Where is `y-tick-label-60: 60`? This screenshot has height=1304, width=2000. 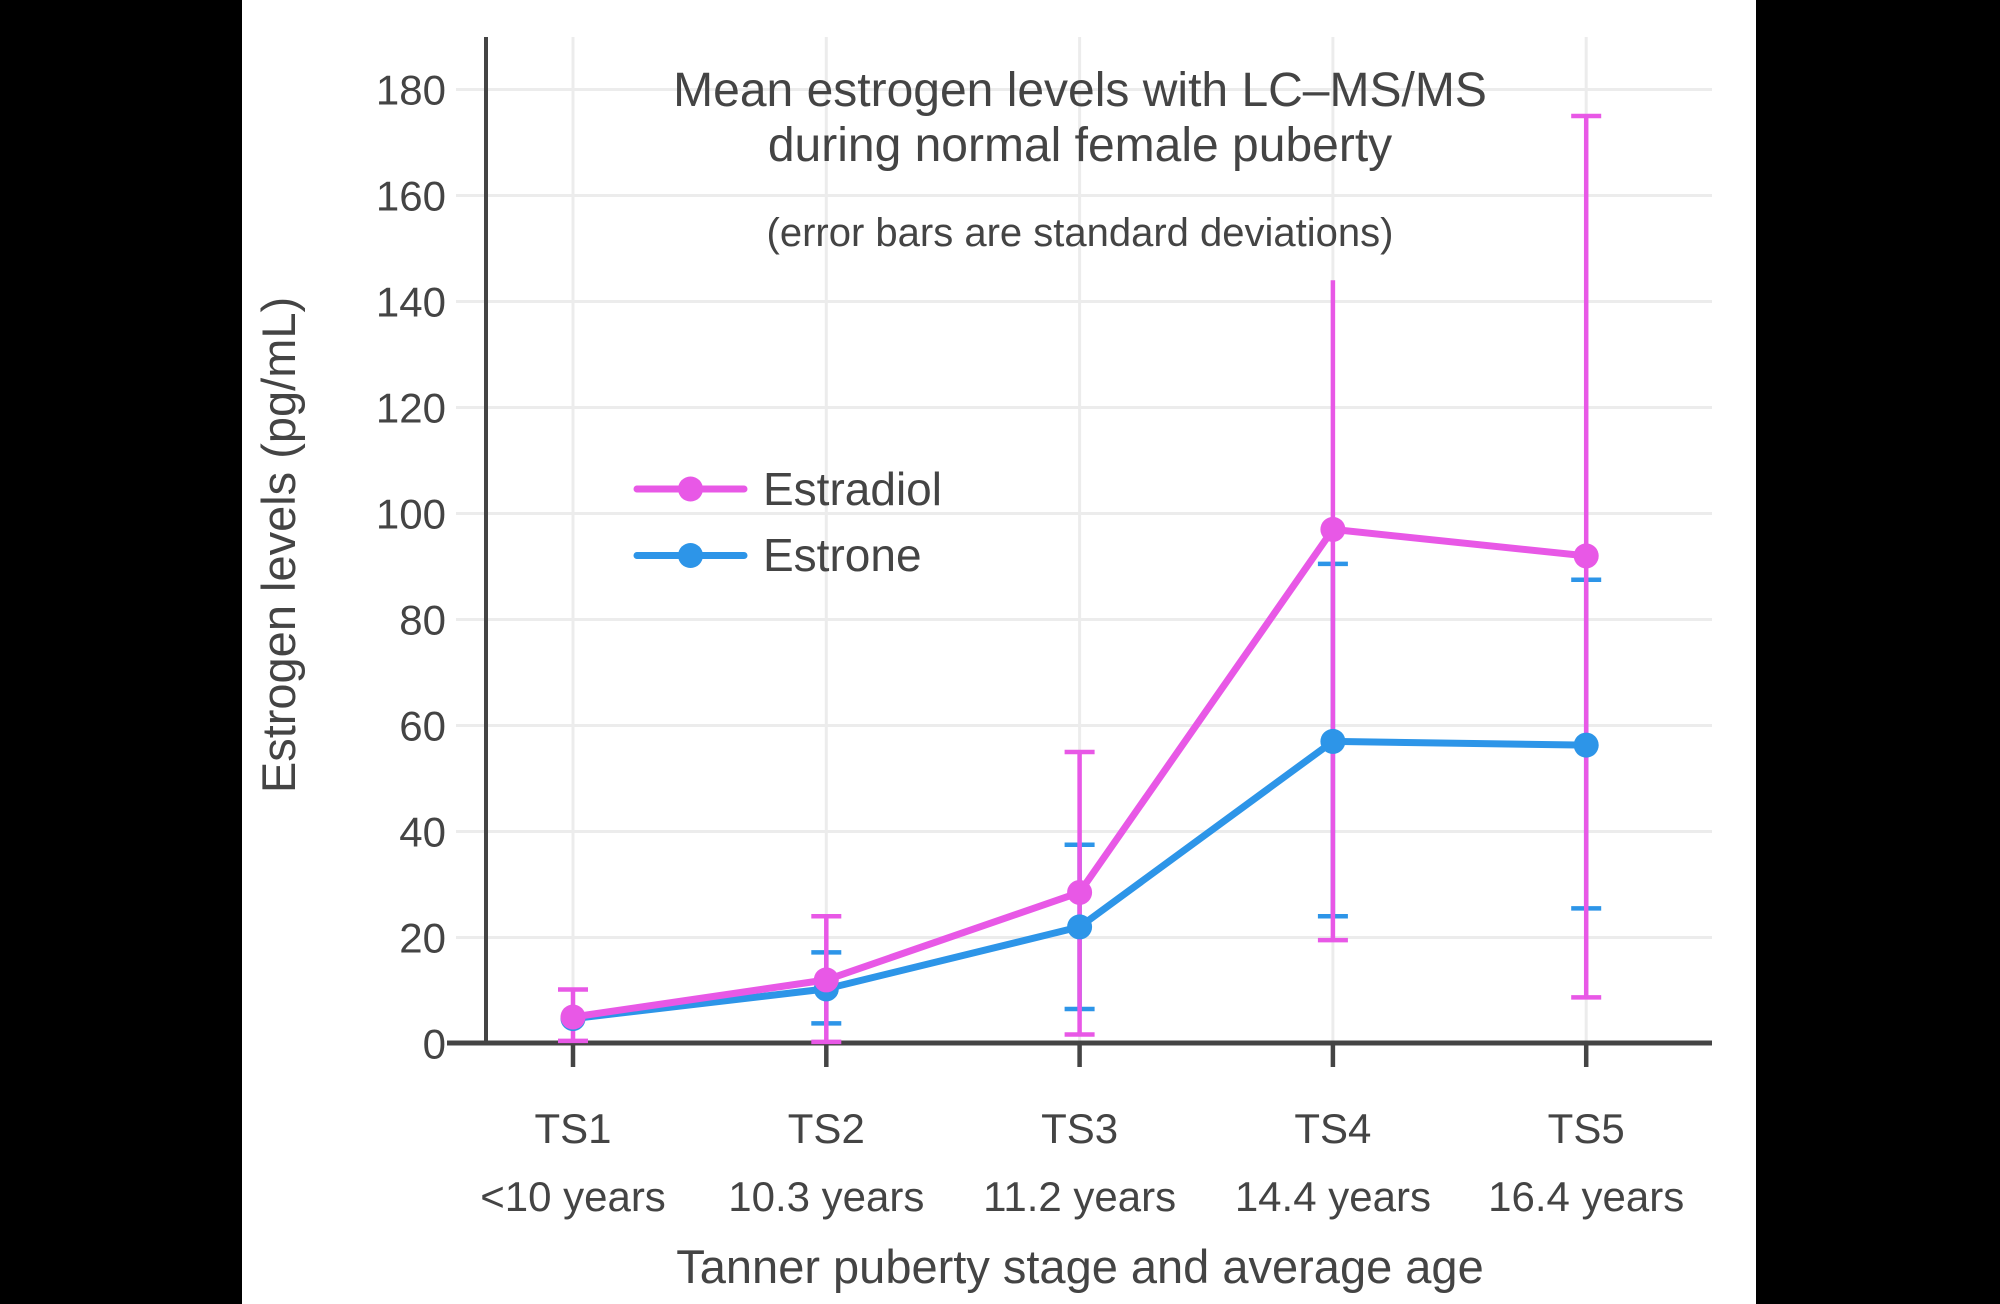 y-tick-label-60: 60 is located at coordinates (422, 726).